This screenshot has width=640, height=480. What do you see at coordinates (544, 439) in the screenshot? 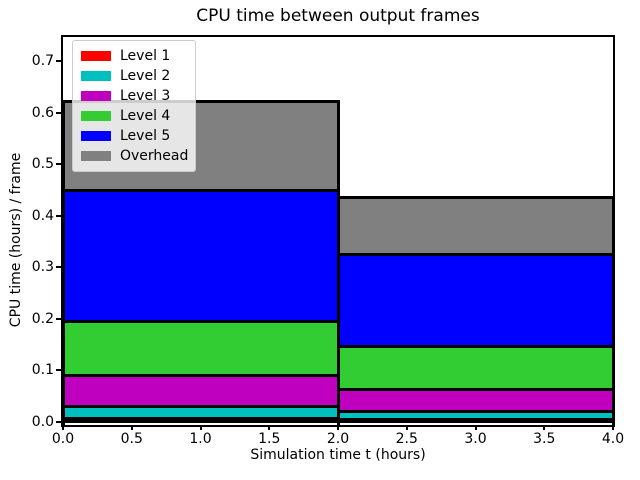
I see `x-tick-label: 3.5` at bounding box center [544, 439].